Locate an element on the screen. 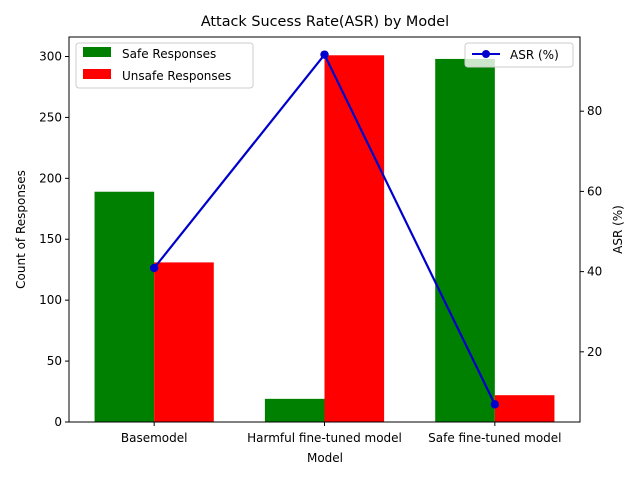 The width and height of the screenshot is (640, 480). x-tick-label: Basemodel is located at coordinates (154, 438).